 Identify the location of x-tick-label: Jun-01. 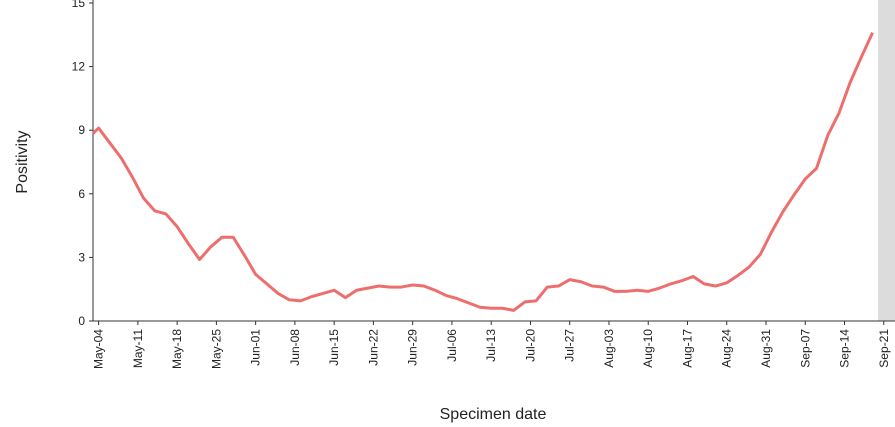
(256, 347).